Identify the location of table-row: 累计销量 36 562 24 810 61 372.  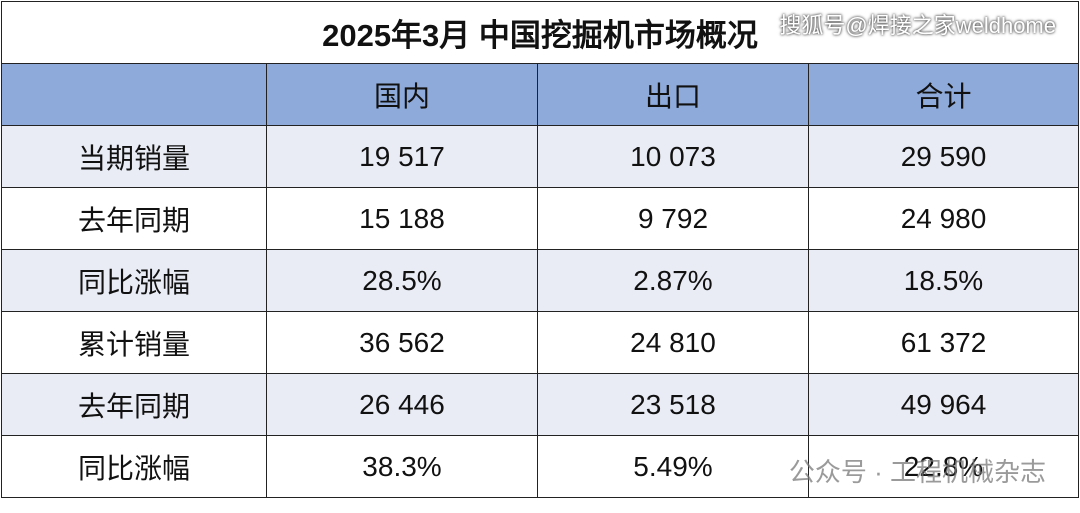
(540, 342).